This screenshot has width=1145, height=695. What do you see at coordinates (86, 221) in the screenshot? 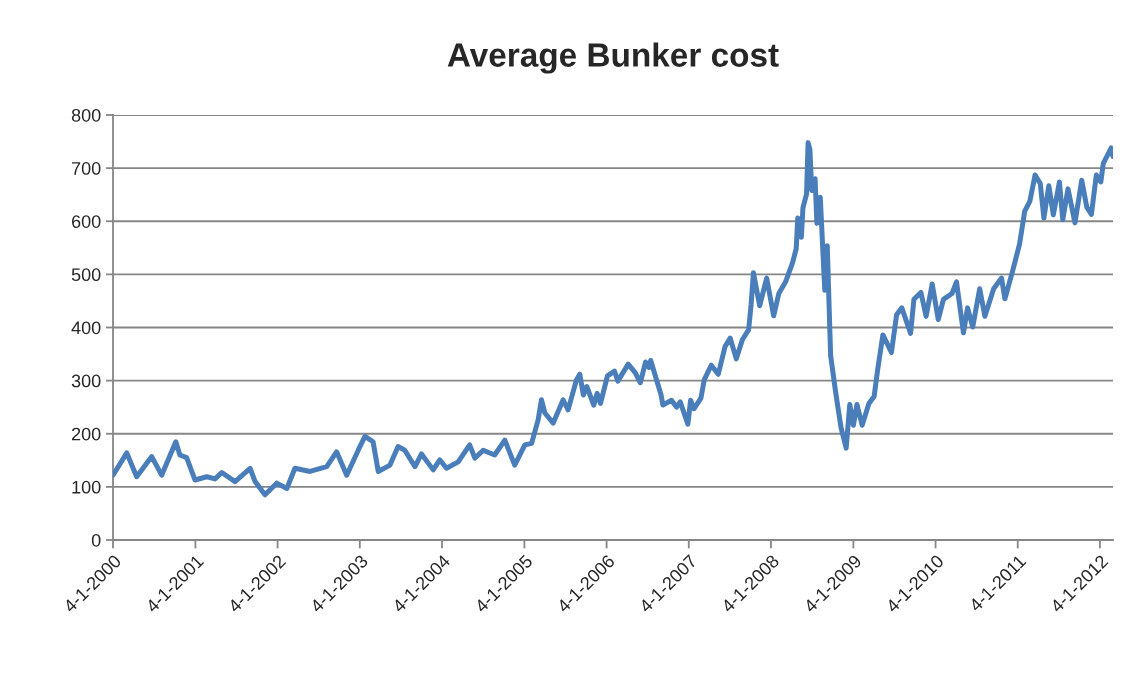
I see `y-tick-label: 600` at bounding box center [86, 221].